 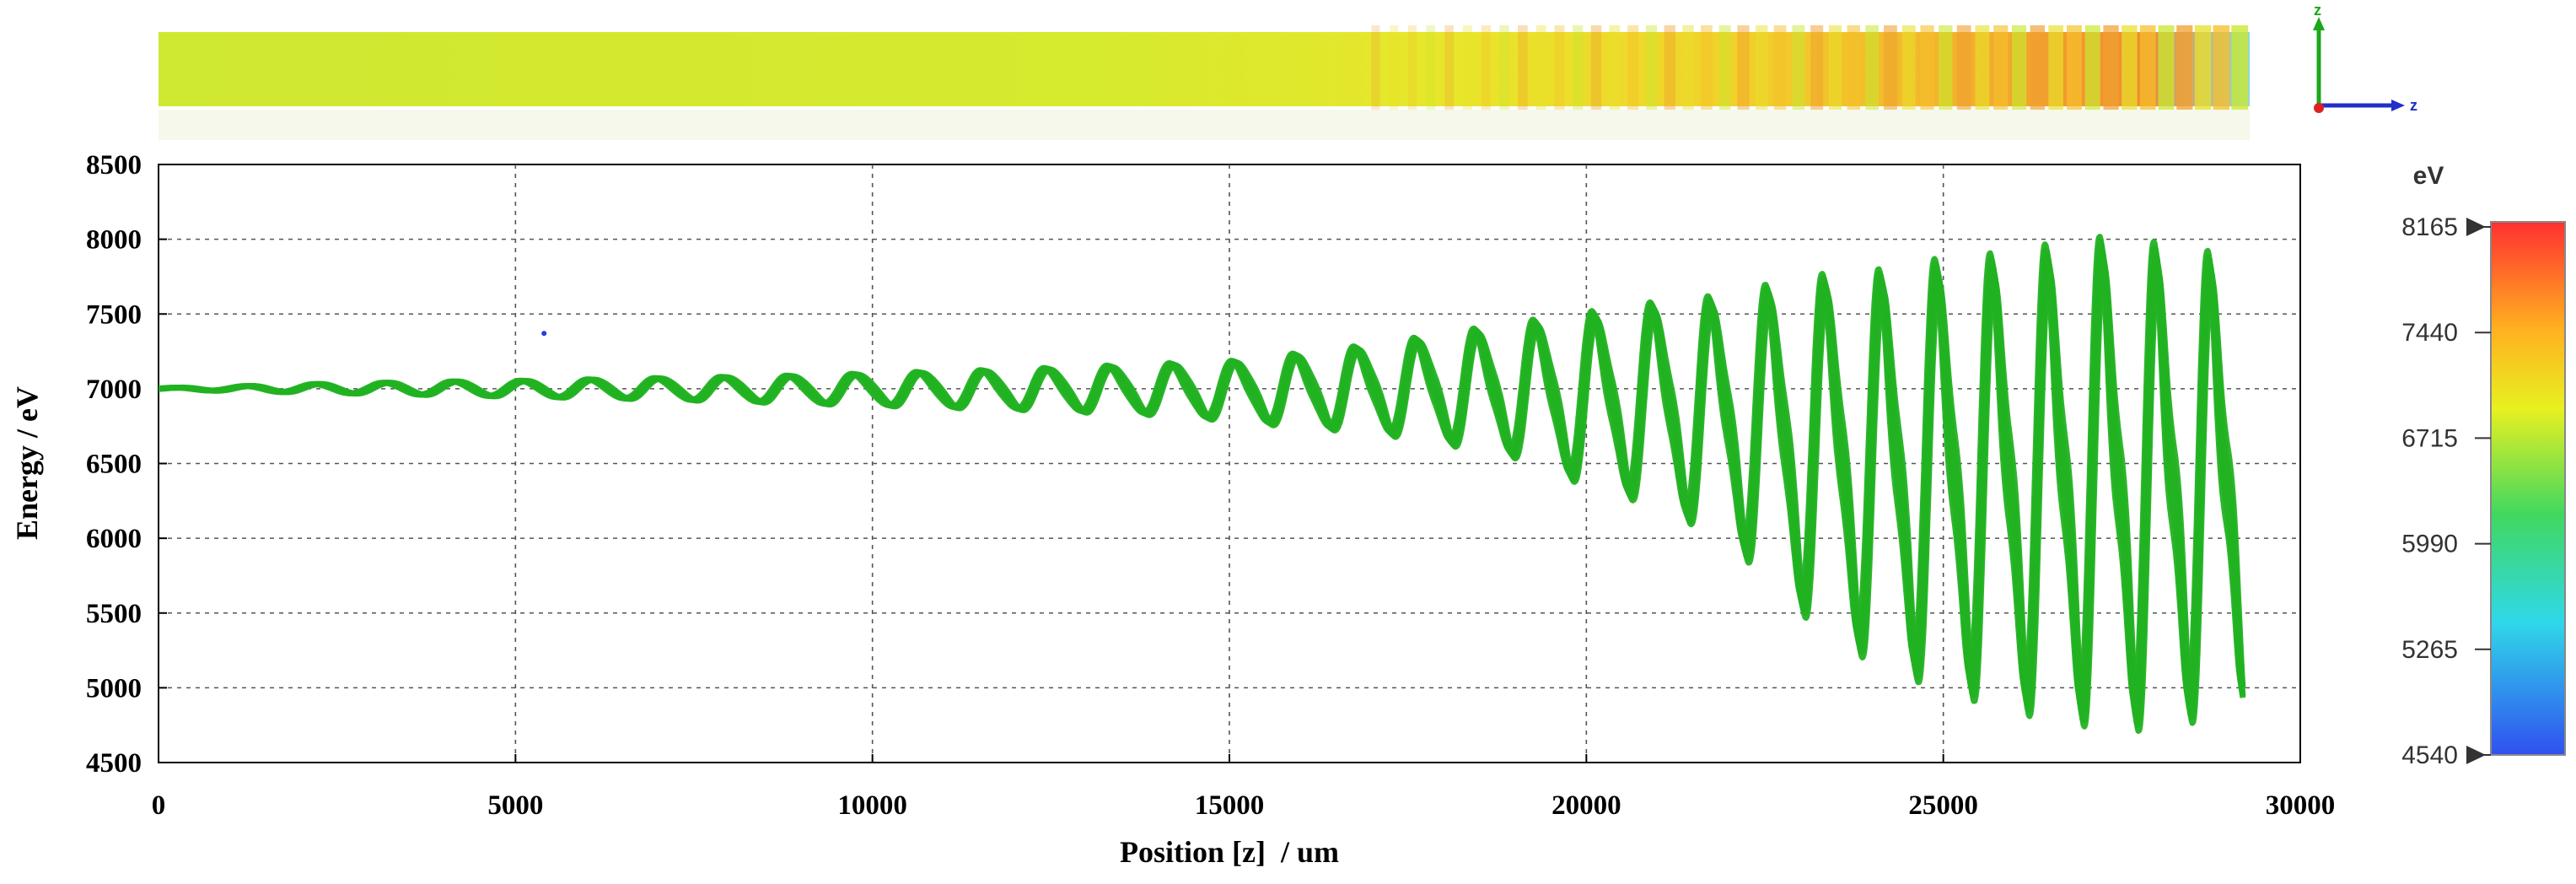 I want to click on y-tick-label: 8000, so click(x=114, y=240).